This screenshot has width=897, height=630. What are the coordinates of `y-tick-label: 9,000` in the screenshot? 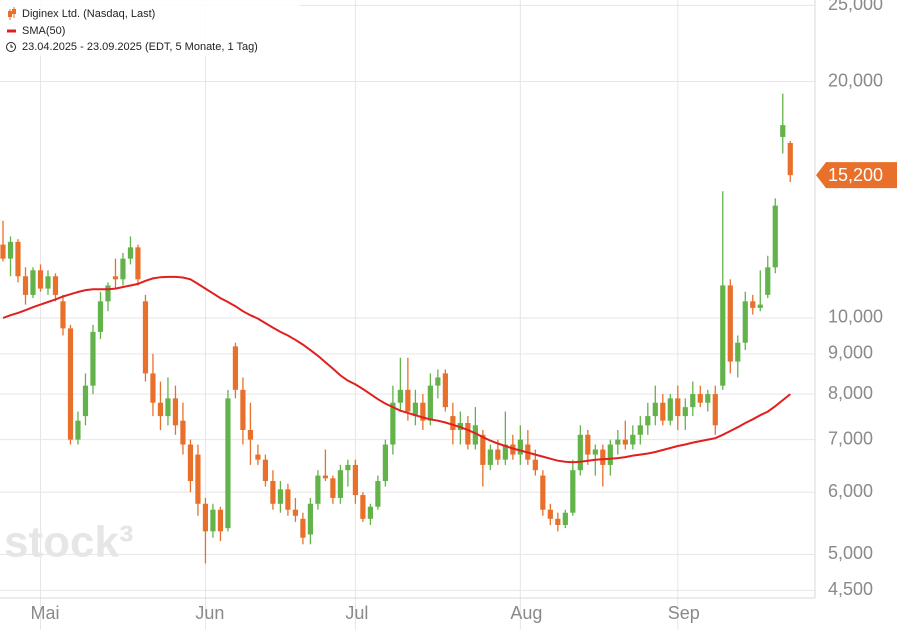 It's located at (850, 353).